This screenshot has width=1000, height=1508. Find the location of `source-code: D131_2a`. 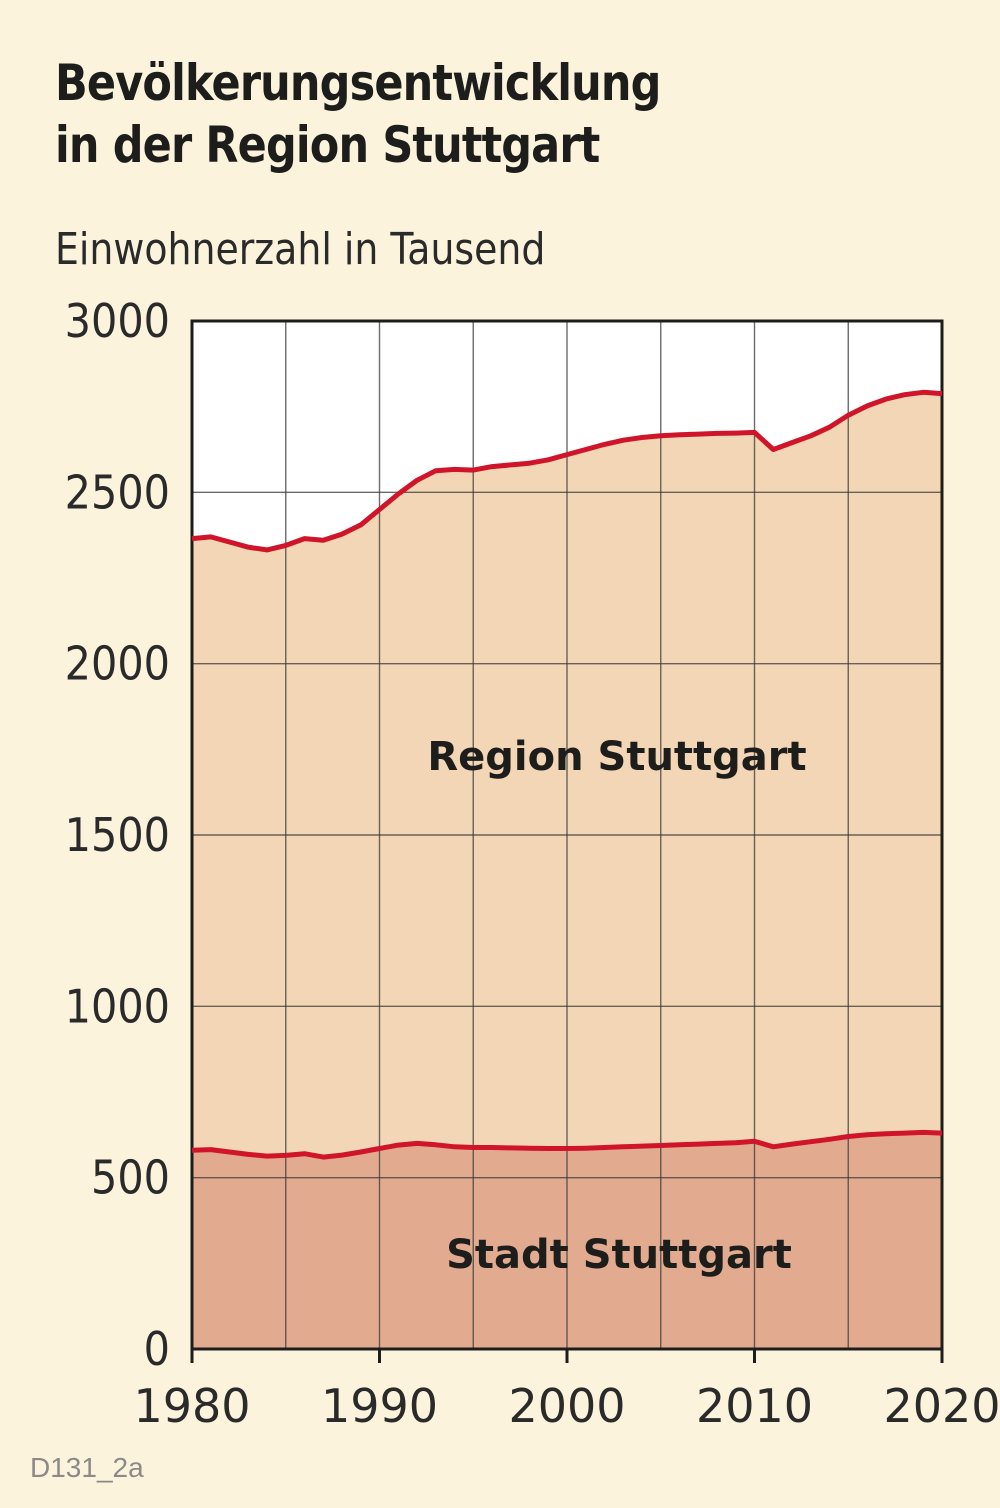

source-code: D131_2a is located at coordinates (87, 1467).